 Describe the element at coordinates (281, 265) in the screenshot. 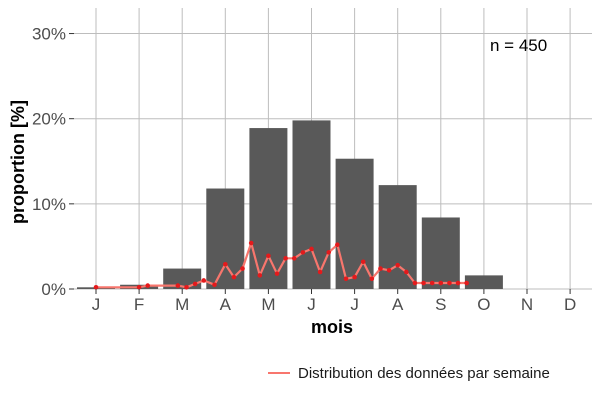

I see `line-points` at that location.